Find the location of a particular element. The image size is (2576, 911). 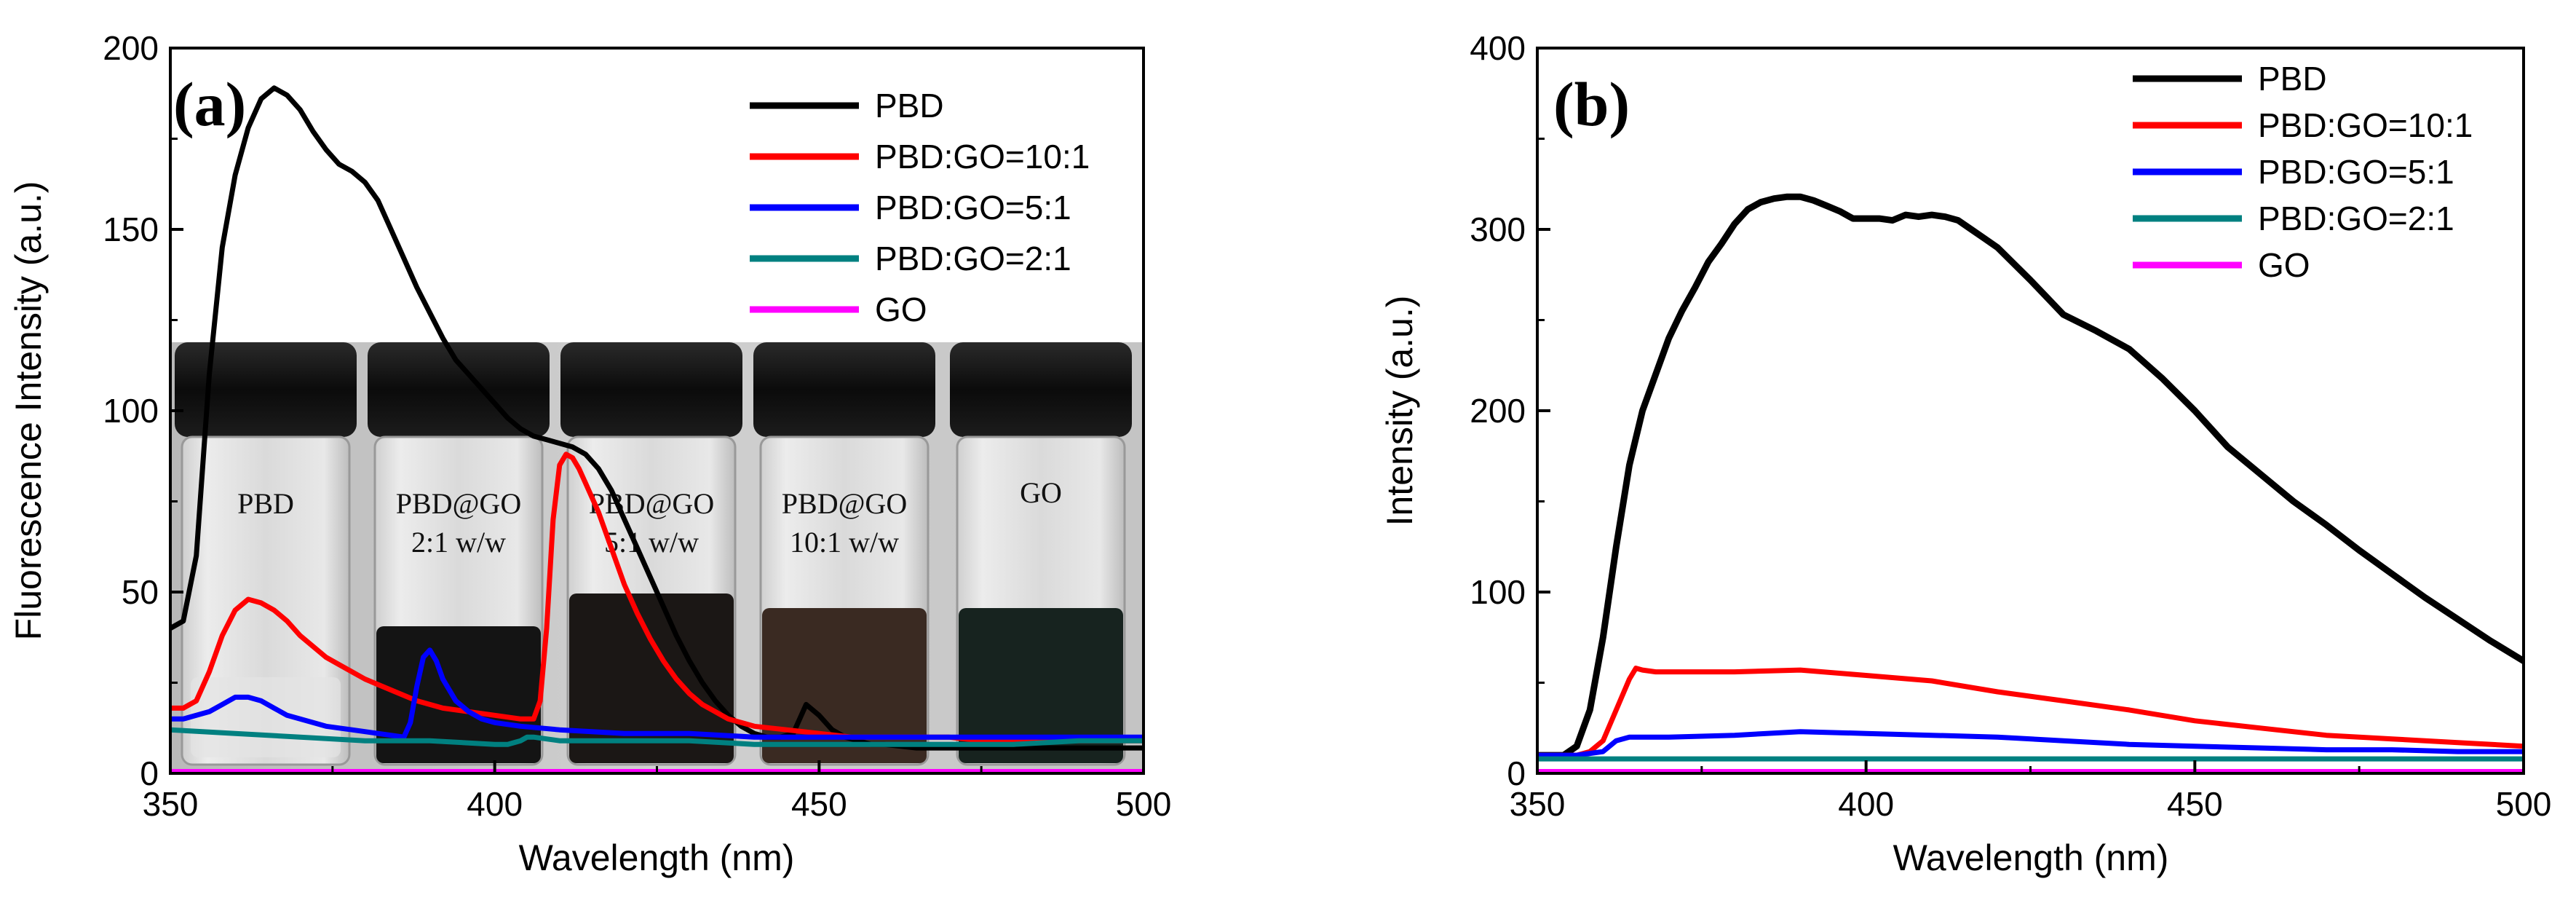

panel-label-a: (a) is located at coordinates (209, 104).